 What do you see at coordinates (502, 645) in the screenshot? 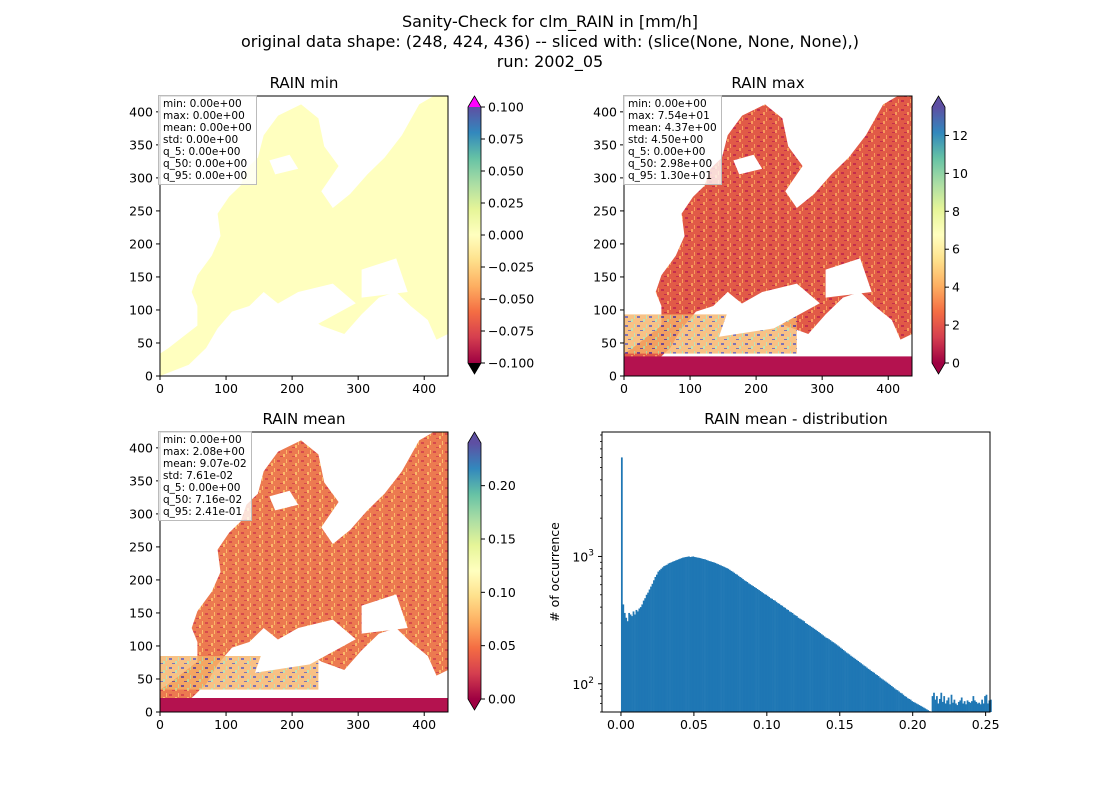
I see `mean--colorbar-label: 0.05` at bounding box center [502, 645].